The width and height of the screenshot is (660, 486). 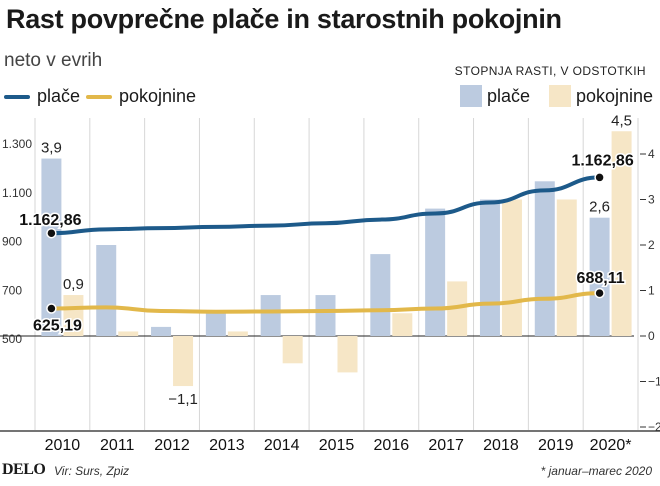 What do you see at coordinates (611, 445) in the screenshot?
I see `x-axis-tick: 2020*` at bounding box center [611, 445].